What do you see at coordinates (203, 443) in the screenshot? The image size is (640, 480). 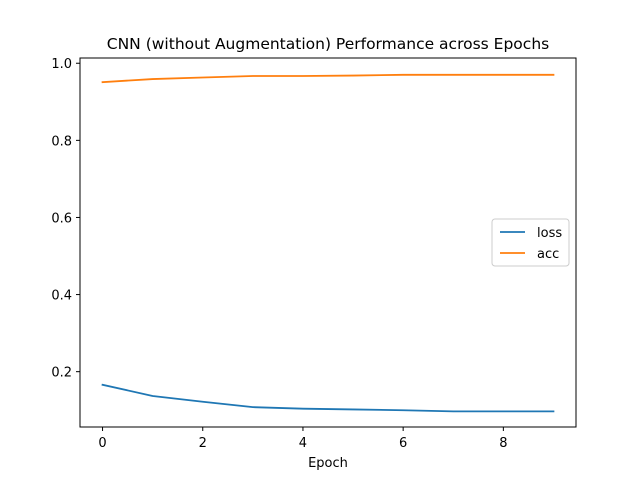 I see `x-tick-label: 2` at bounding box center [203, 443].